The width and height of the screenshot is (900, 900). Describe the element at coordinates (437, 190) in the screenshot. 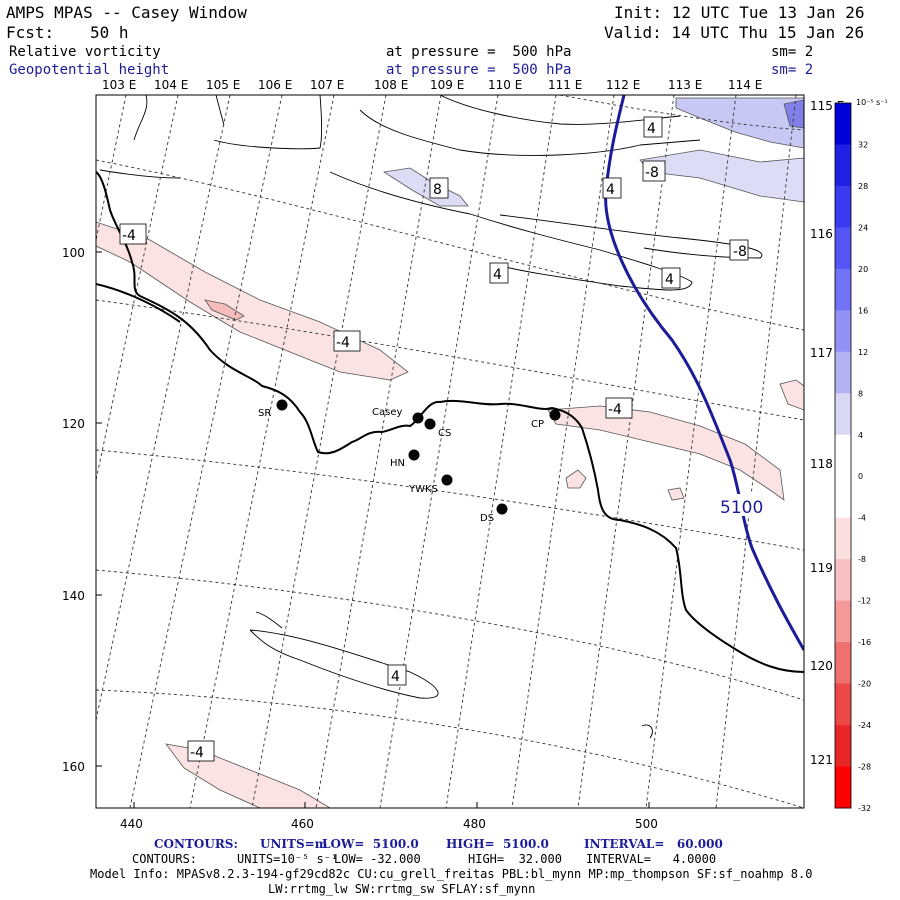

I see `contour-label: 8` at that location.